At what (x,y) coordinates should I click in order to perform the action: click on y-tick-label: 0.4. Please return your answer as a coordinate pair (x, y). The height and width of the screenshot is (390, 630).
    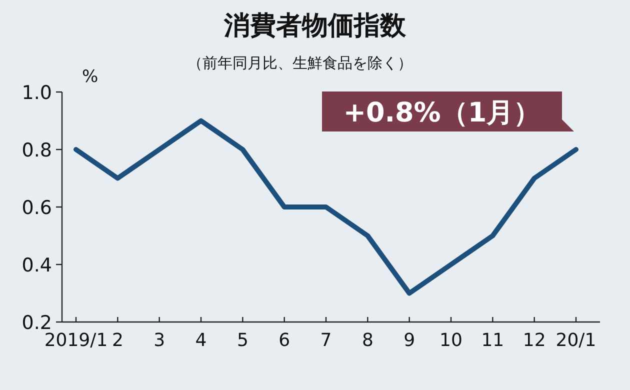
    Looking at the image, I should click on (37, 265).